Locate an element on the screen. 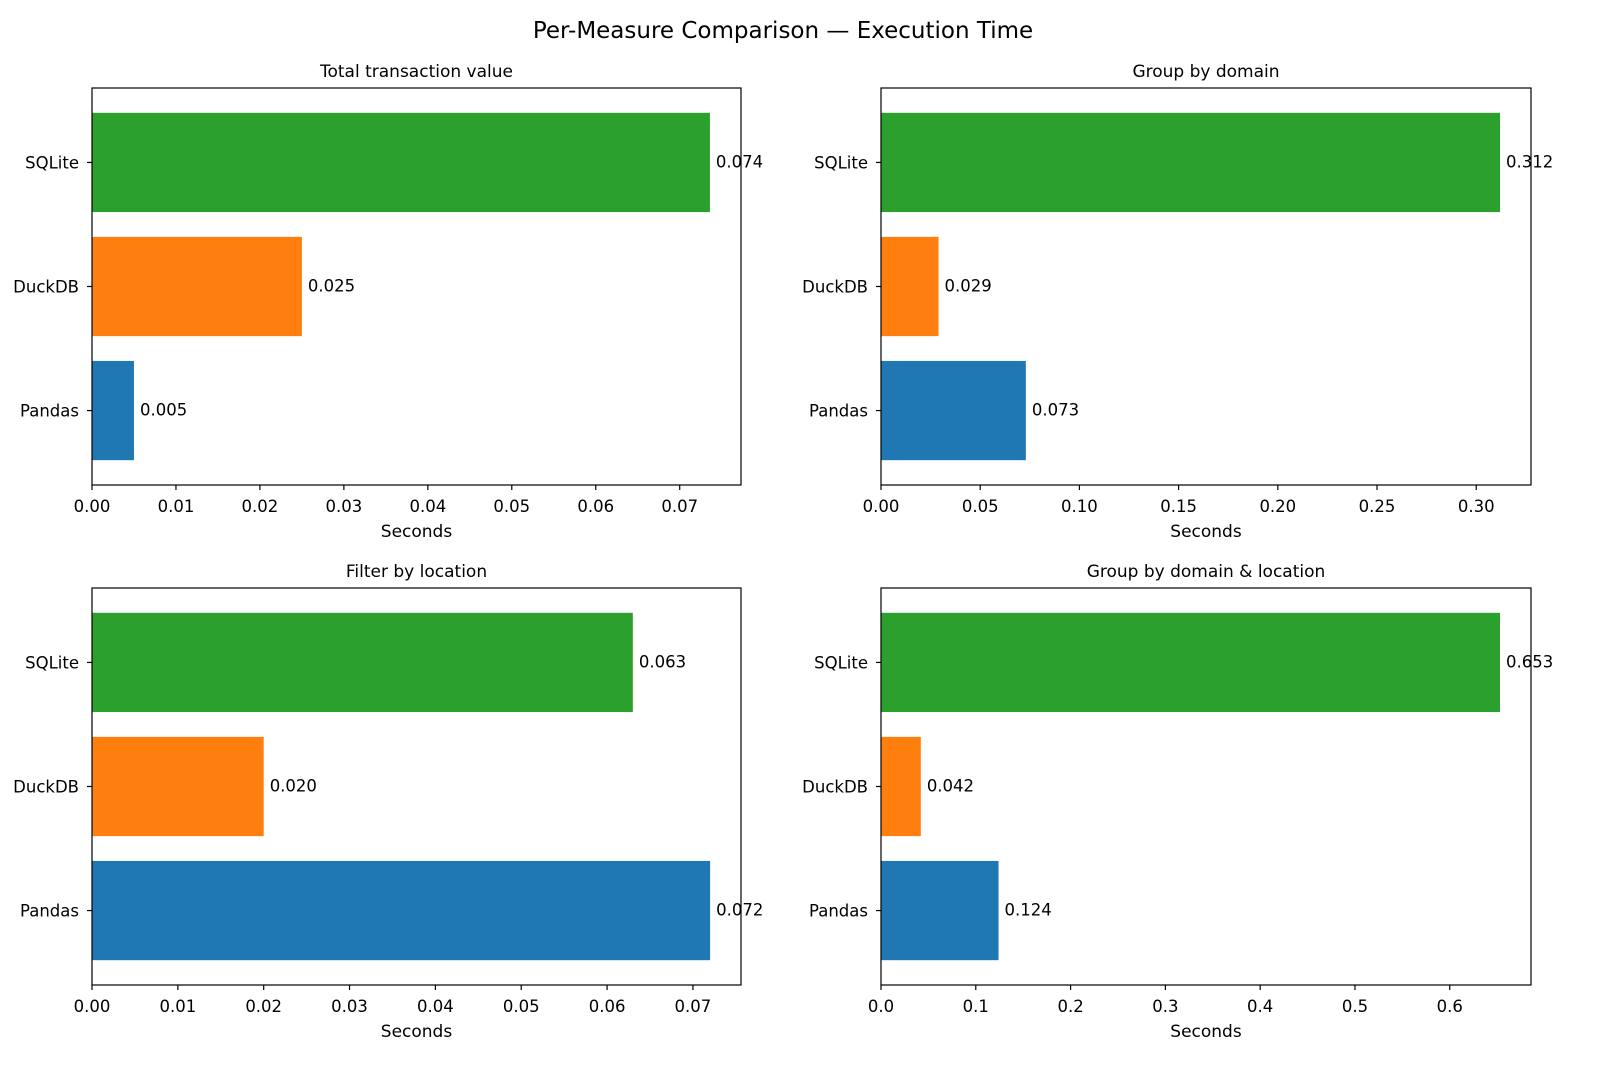 The height and width of the screenshot is (1077, 1600). x-tick-label: 0.5 is located at coordinates (1355, 1006).